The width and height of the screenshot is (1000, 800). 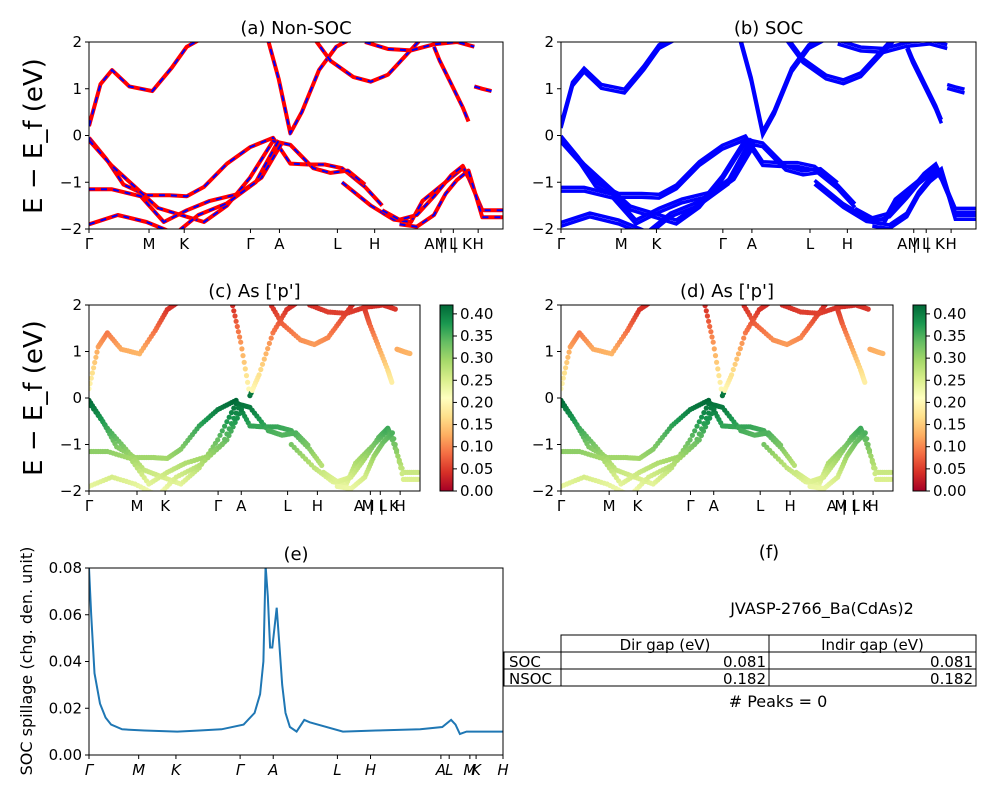 I want to click on x-tick-label: L, so click(x=810, y=244).